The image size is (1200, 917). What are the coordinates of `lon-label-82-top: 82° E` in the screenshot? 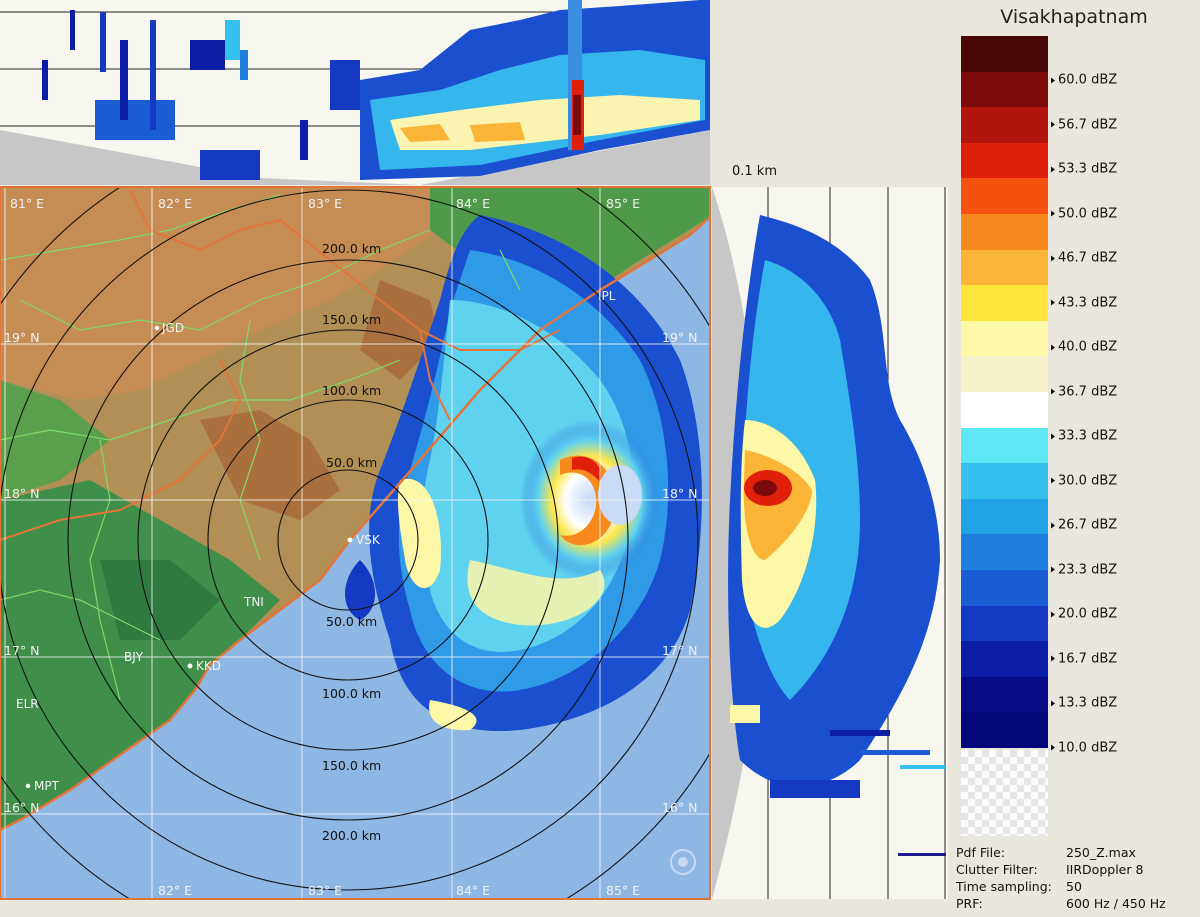 It's located at (175, 203).